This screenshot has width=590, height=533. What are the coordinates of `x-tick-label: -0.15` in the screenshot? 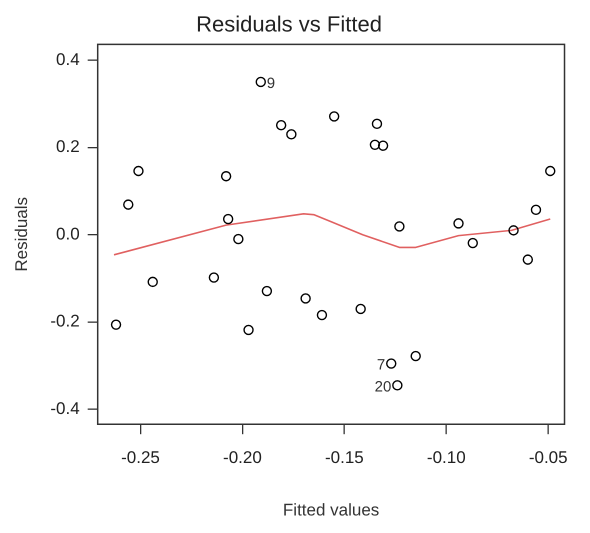 It's located at (344, 458).